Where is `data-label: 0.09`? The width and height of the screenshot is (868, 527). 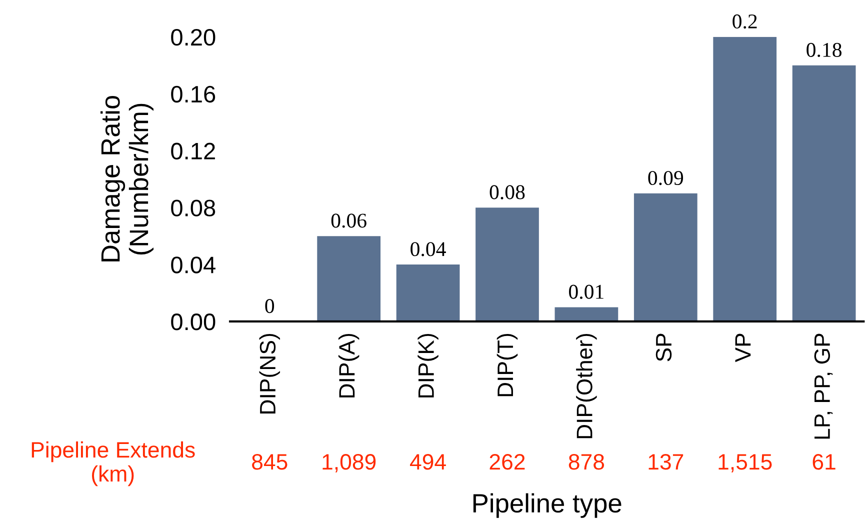
data-label: 0.09 is located at coordinates (666, 178).